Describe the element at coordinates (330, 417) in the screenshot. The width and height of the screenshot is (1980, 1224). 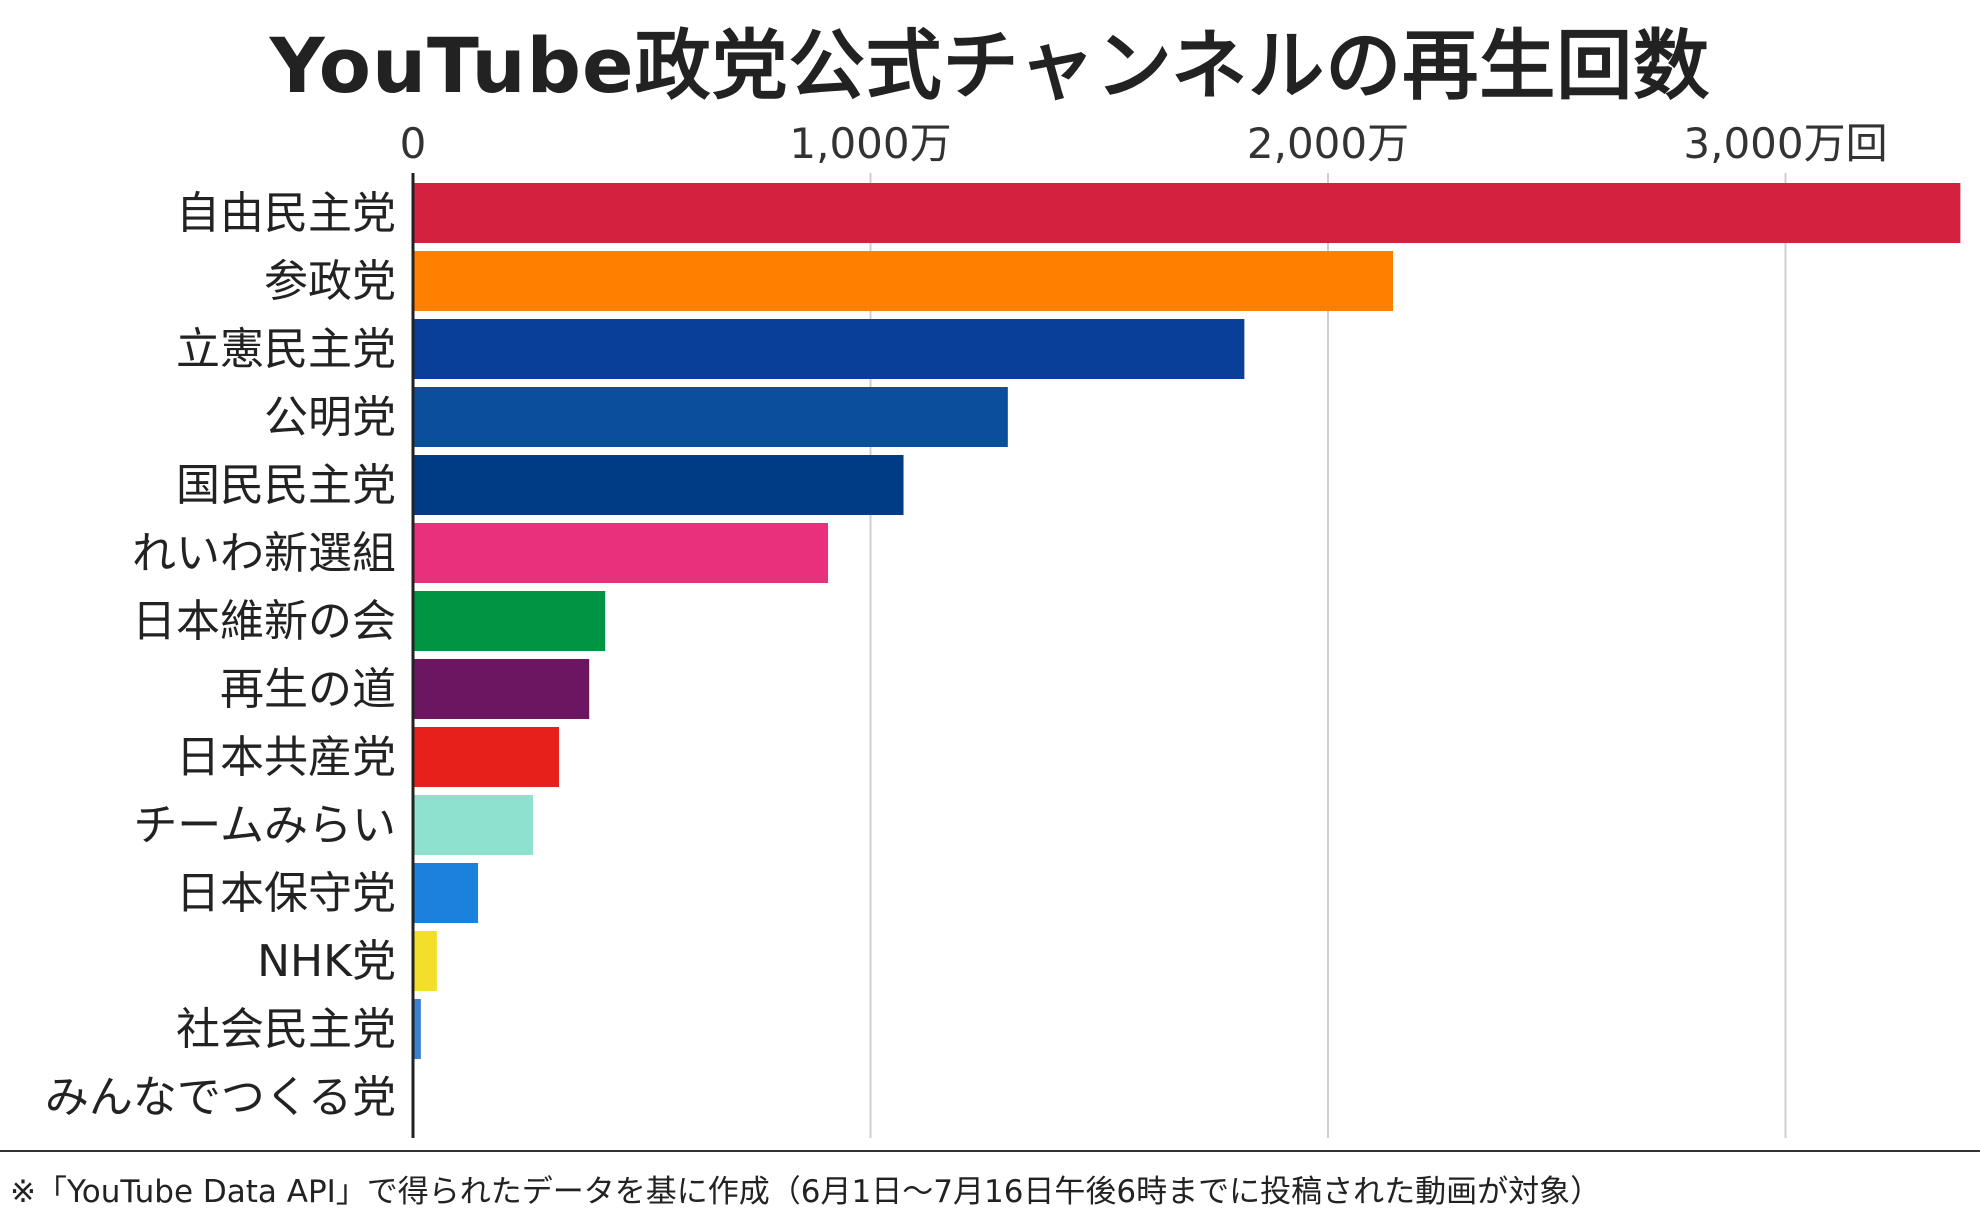
I see `category-label: 公明党` at that location.